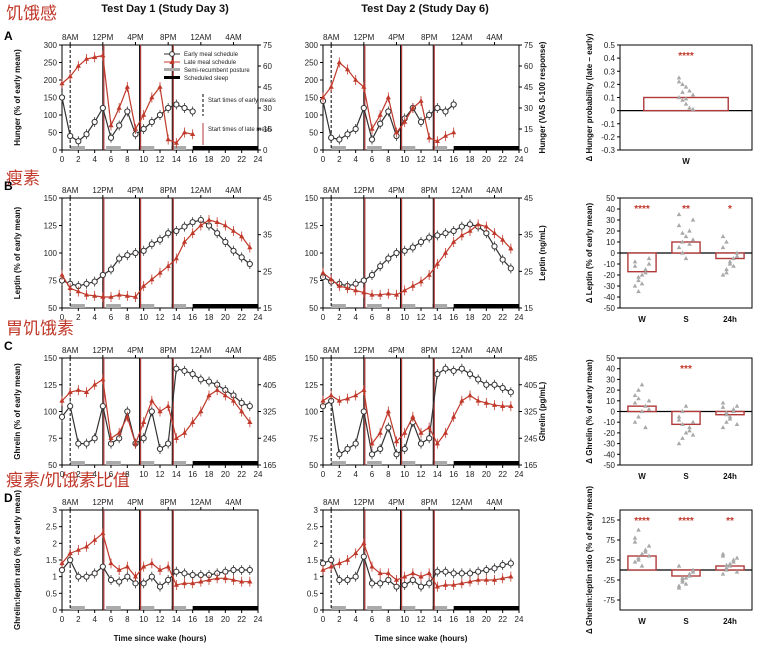 The width and height of the screenshot is (760, 647). I want to click on panel-c-day1-point-early, so click(62, 416).